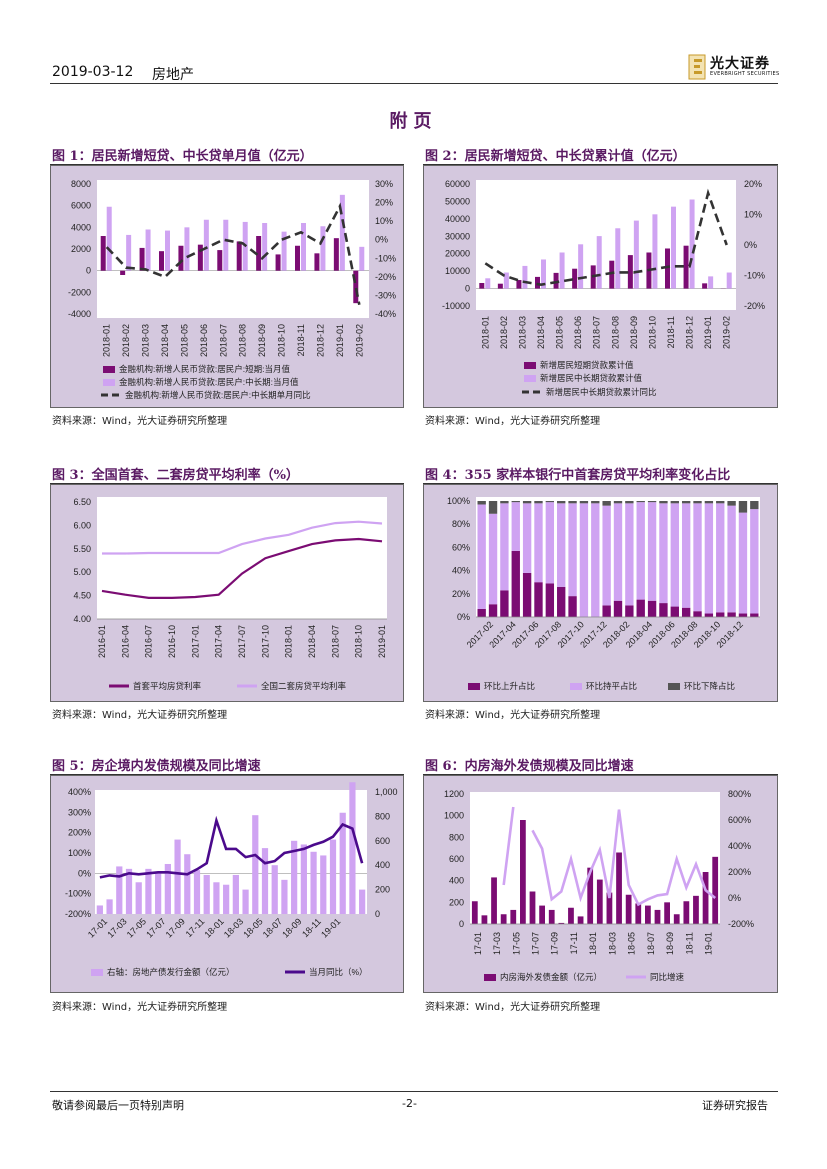  What do you see at coordinates (97, 972) in the screenshot?
I see `legend-issuance-swatch` at bounding box center [97, 972].